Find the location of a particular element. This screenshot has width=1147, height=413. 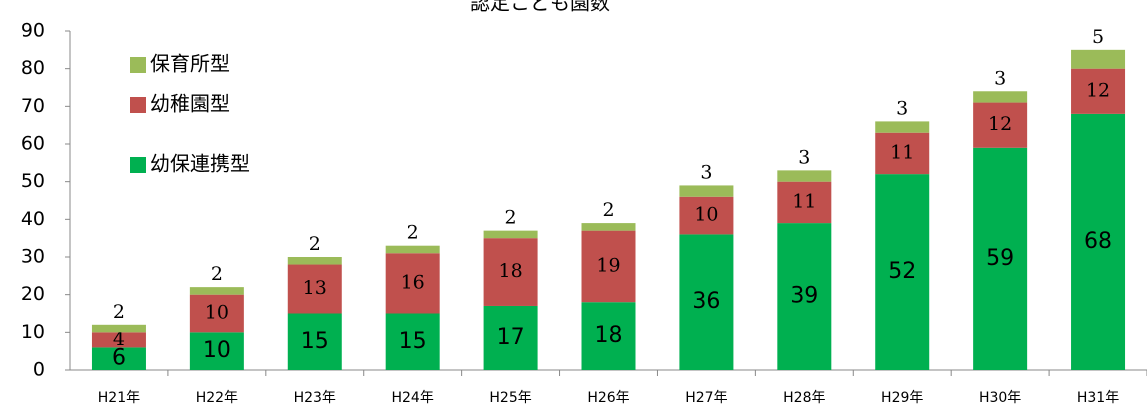

data-label: 39 is located at coordinates (804, 296).